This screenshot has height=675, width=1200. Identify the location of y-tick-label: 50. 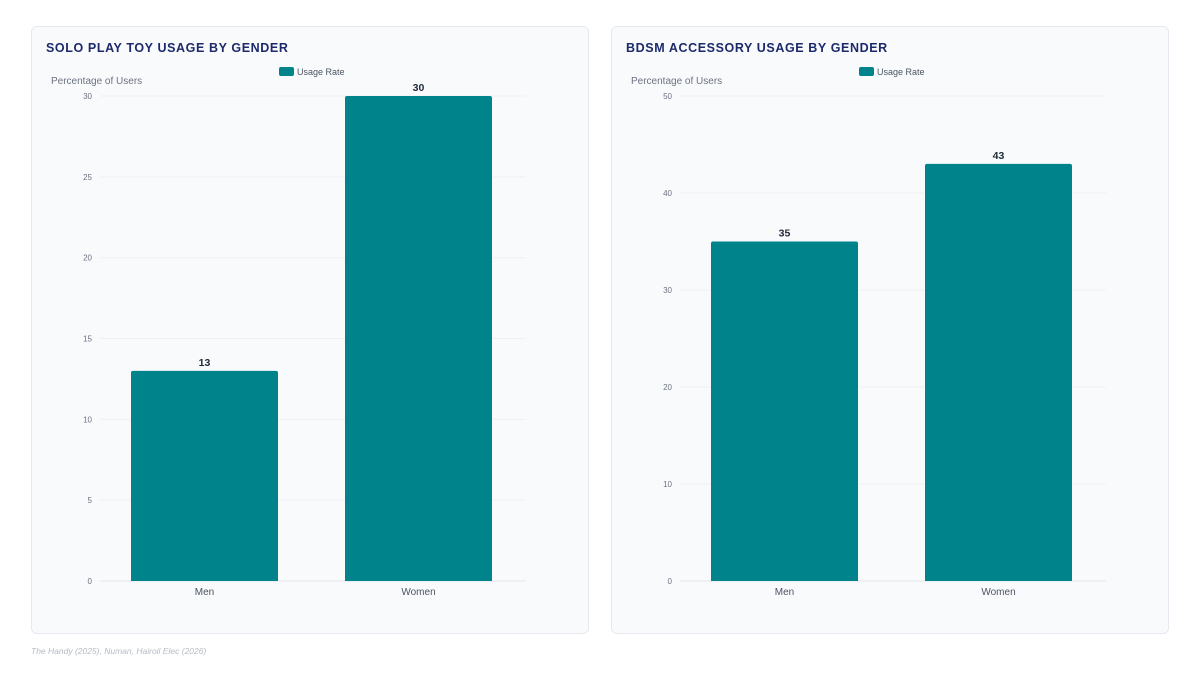
(667, 96).